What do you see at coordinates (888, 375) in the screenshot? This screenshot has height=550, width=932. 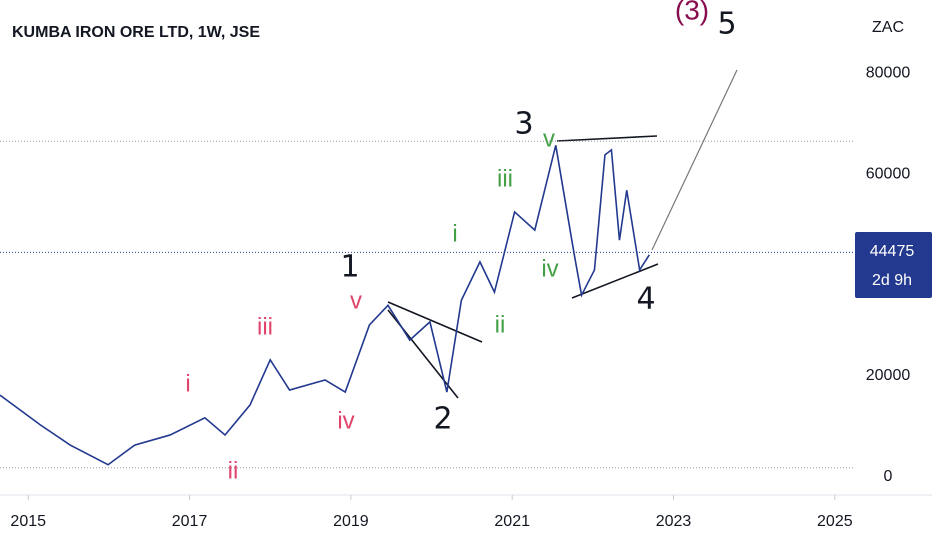 I see `y-tick-label: 20000` at bounding box center [888, 375].